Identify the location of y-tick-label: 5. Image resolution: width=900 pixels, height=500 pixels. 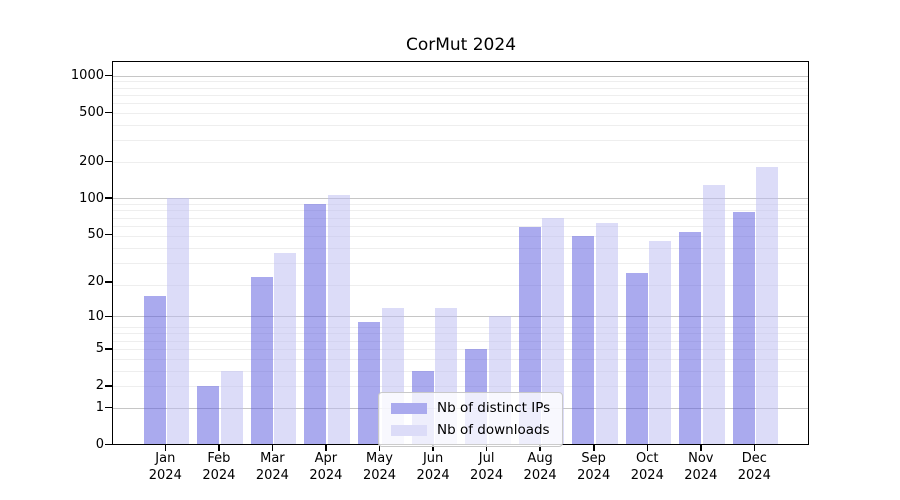
(99, 349).